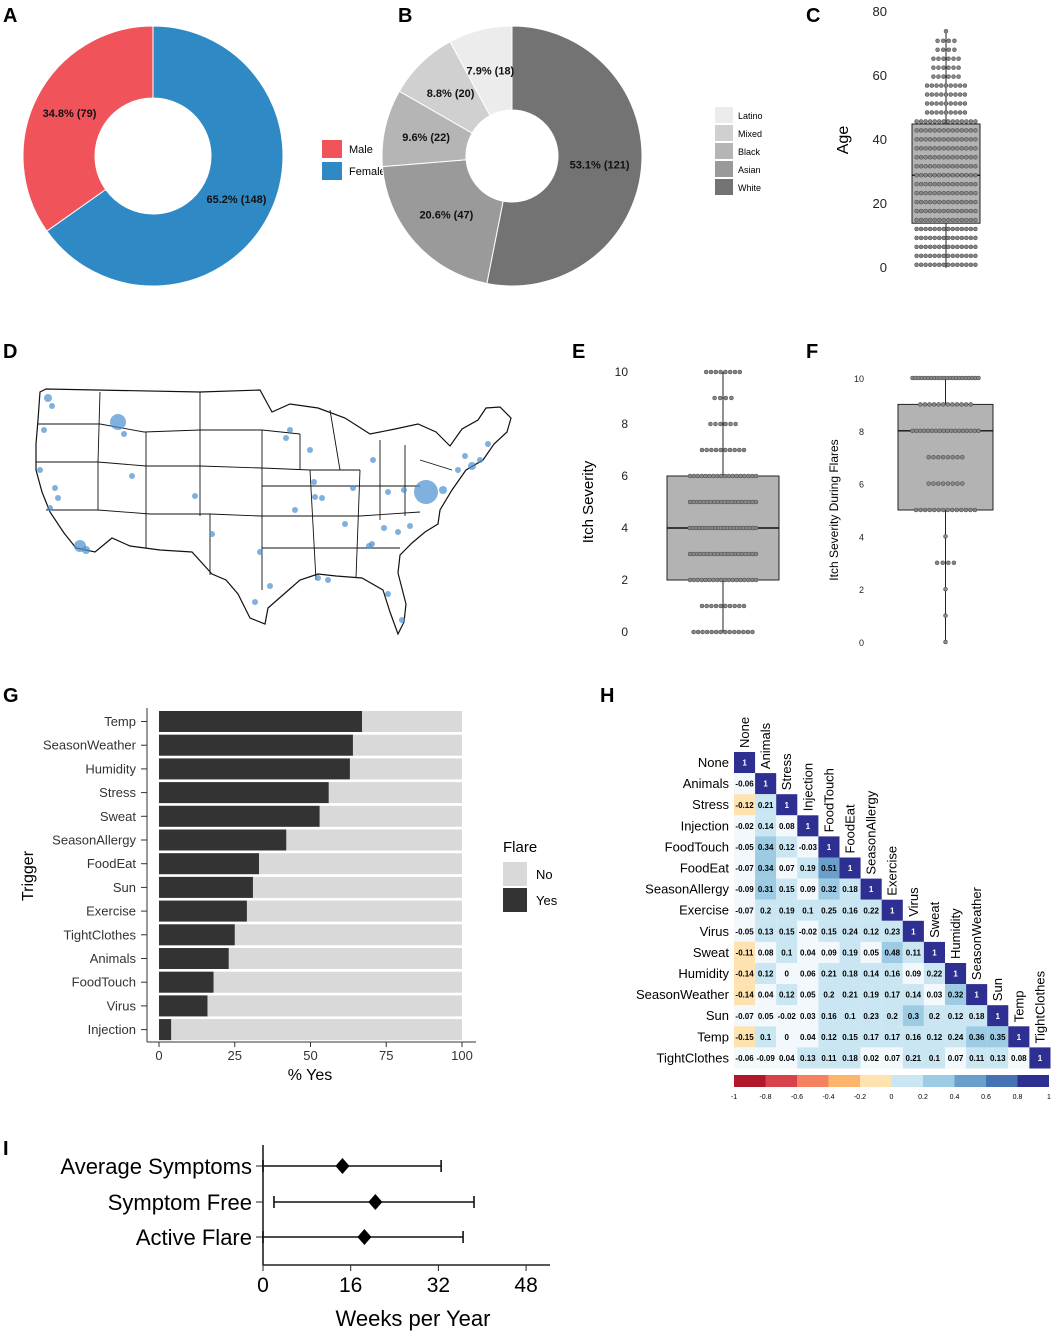 This screenshot has height=1340, width=1053. What do you see at coordinates (724, 115) in the screenshot?
I see `legend-swatch-latino` at bounding box center [724, 115].